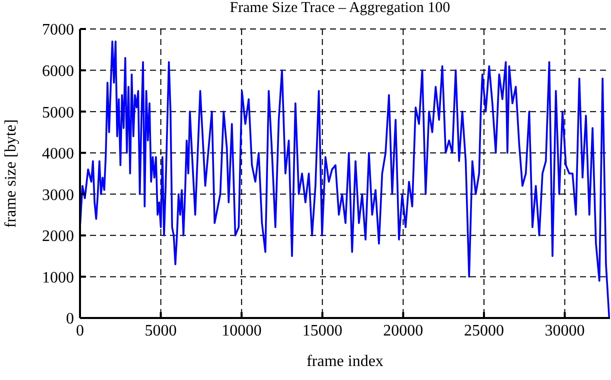 The height and width of the screenshot is (380, 611). What do you see at coordinates (564, 331) in the screenshot?
I see `x-tick-label: 30000` at bounding box center [564, 331].